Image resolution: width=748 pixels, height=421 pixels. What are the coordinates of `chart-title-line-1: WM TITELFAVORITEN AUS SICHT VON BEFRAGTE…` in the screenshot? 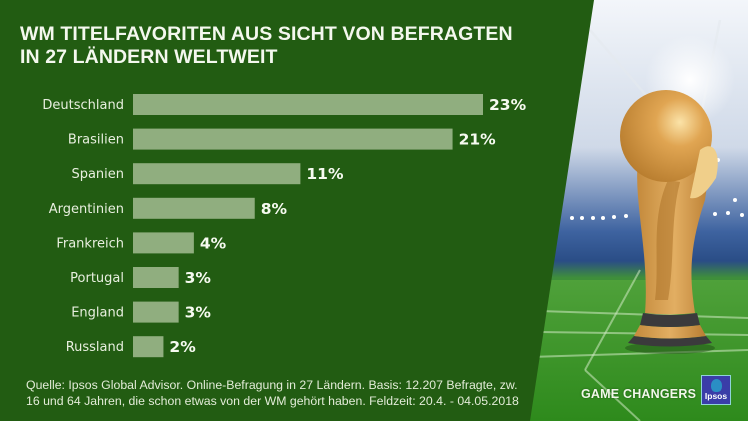 It's located at (266, 34).